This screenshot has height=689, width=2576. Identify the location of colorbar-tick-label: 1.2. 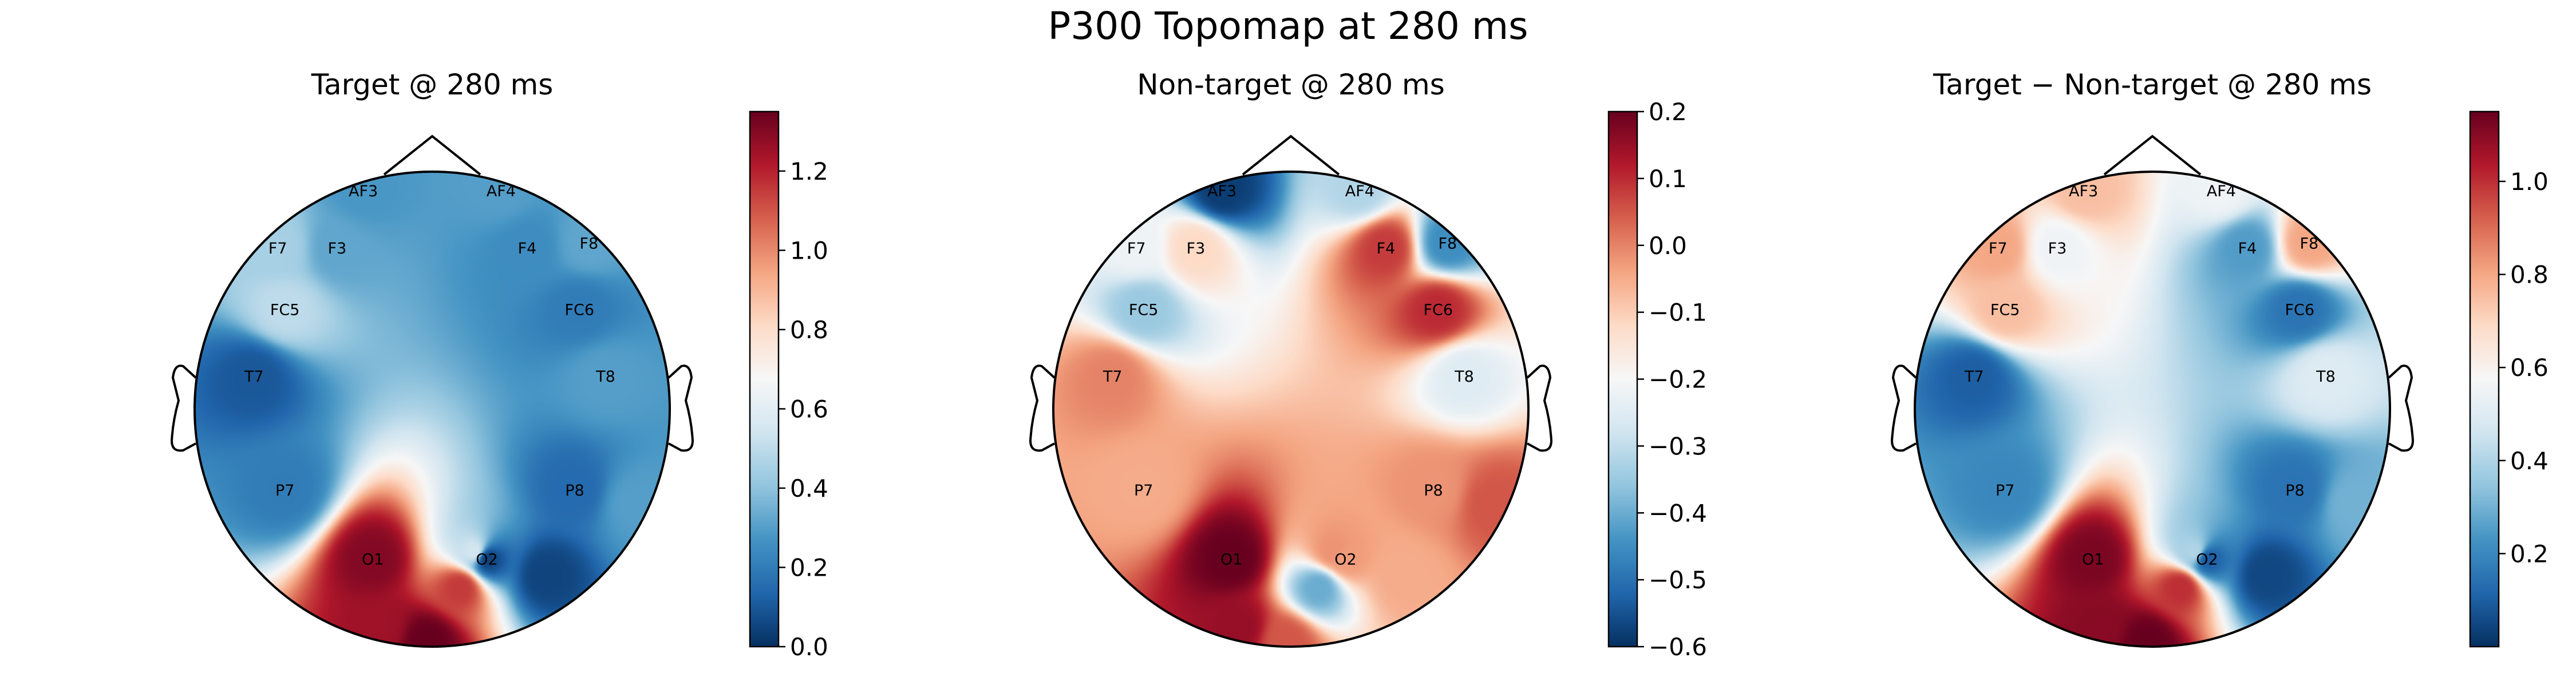
(809, 171).